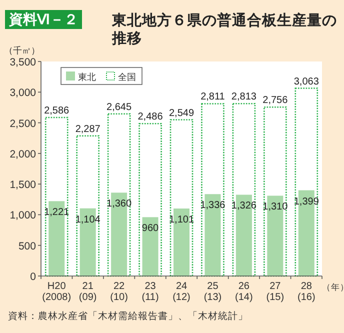 This screenshot has height=333, width=344. I want to click on legend-label: 東北, so click(87, 77).